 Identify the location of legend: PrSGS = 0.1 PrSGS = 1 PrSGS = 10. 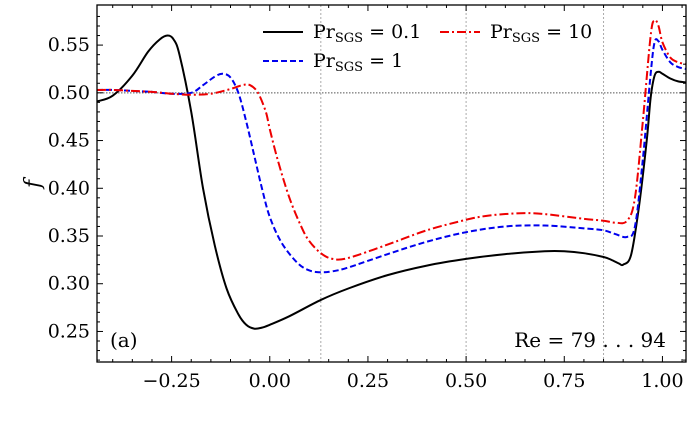
(427, 48).